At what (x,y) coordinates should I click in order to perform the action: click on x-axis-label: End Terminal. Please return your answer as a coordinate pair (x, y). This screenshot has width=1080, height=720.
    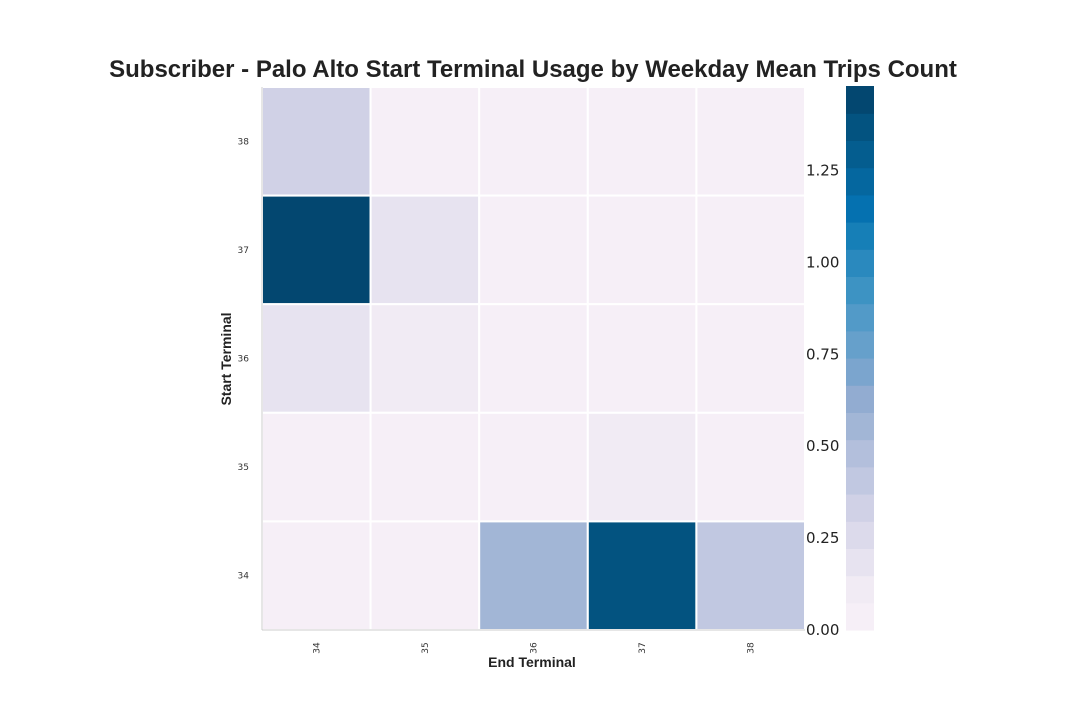
    Looking at the image, I should click on (532, 662).